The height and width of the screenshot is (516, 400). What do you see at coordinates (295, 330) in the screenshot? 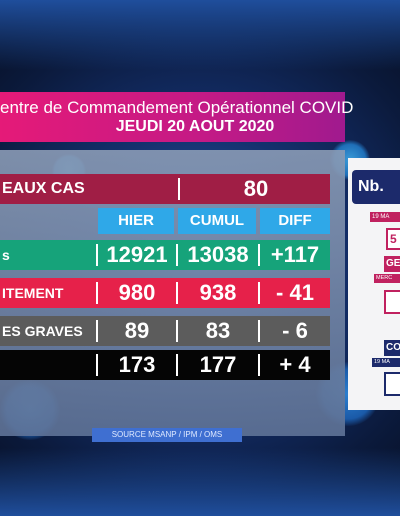
I see `row-diff: - 6` at bounding box center [295, 330].